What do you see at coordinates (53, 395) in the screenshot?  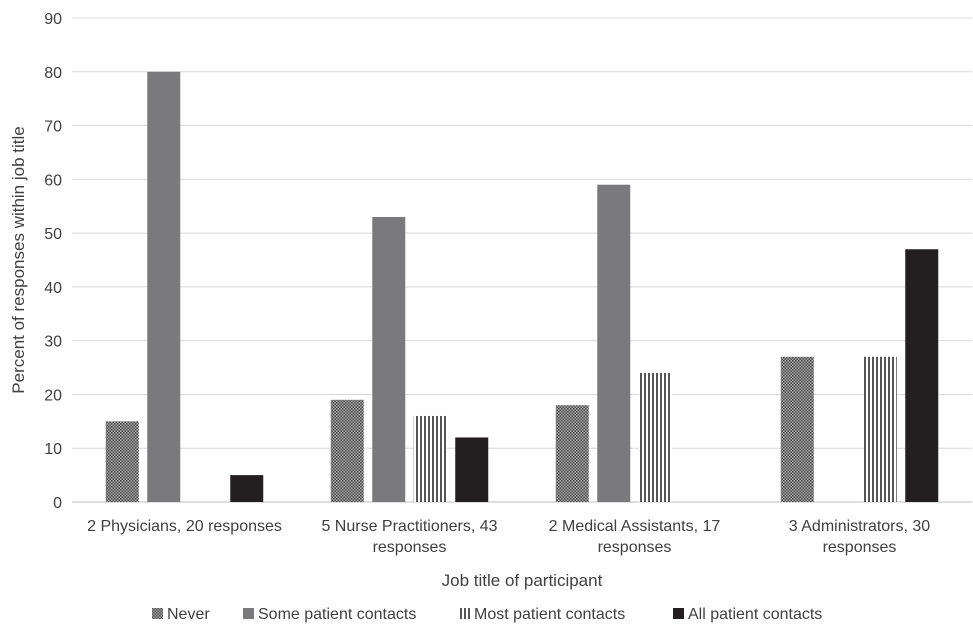 I see `y-tick-label: 20` at bounding box center [53, 395].